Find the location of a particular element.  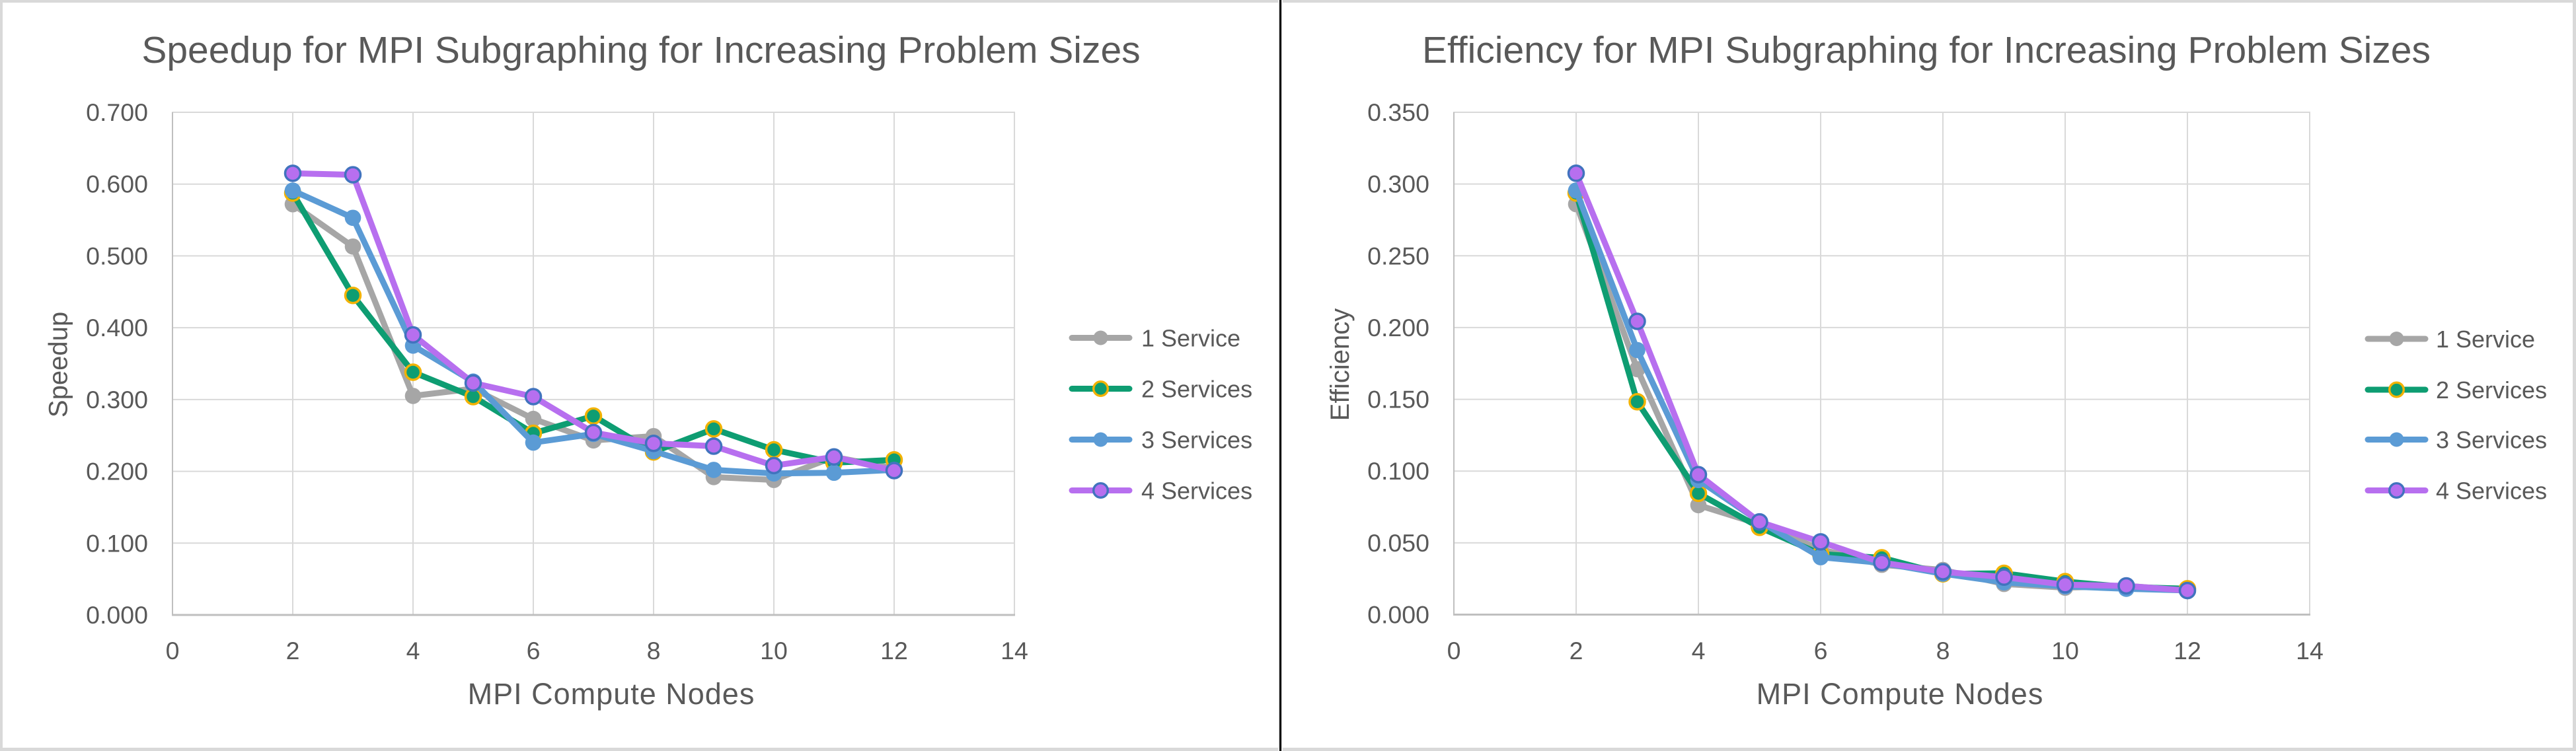

svg-text: Efficiency is located at coordinates (1340, 365).